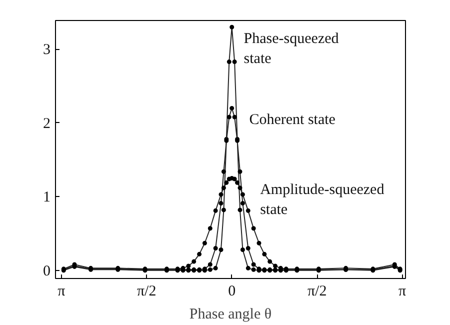 Image resolution: width=450 pixels, height=325 pixels. I want to click on y-tick-label: 1, so click(46, 198).